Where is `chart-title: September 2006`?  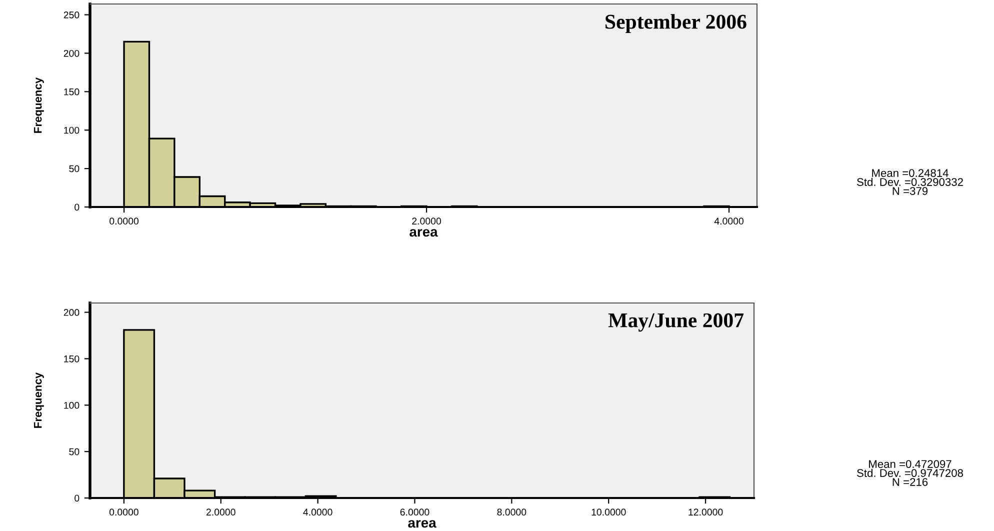
chart-title: September 2006 is located at coordinates (676, 24).